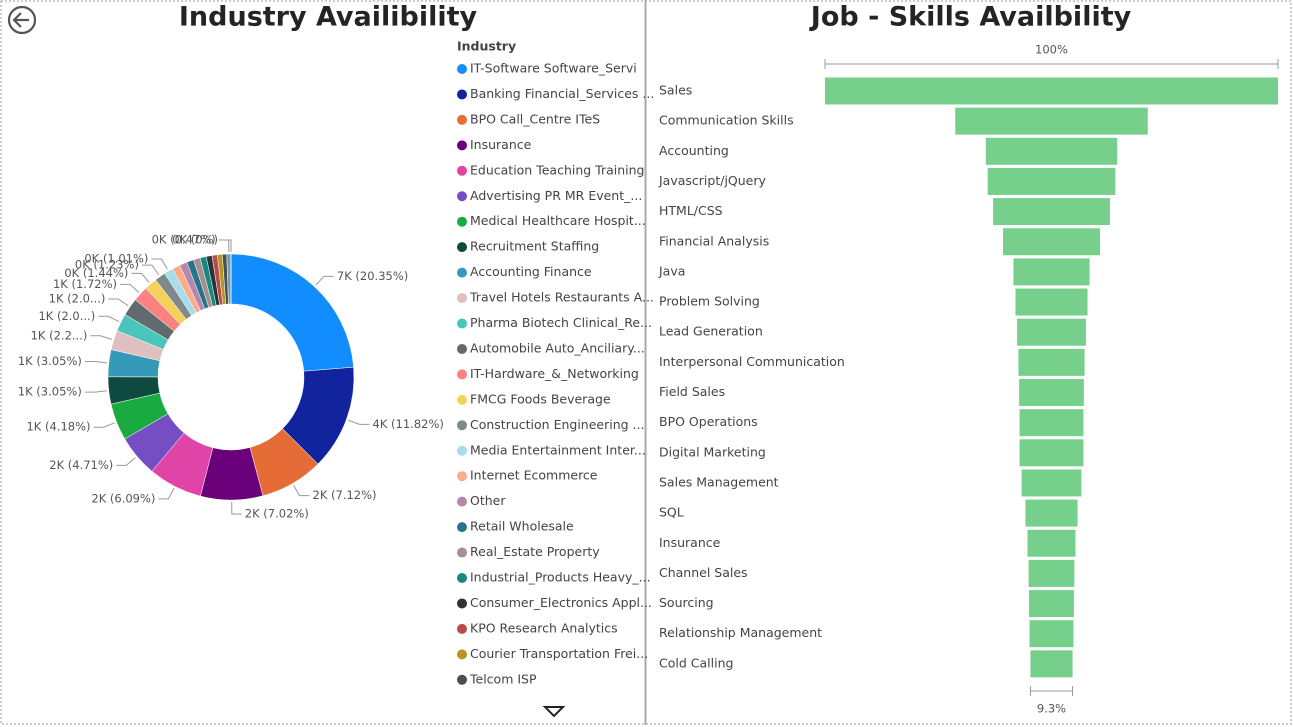 The image size is (1293, 727). I want to click on chart-title: Industry Availibility, so click(328, 17).